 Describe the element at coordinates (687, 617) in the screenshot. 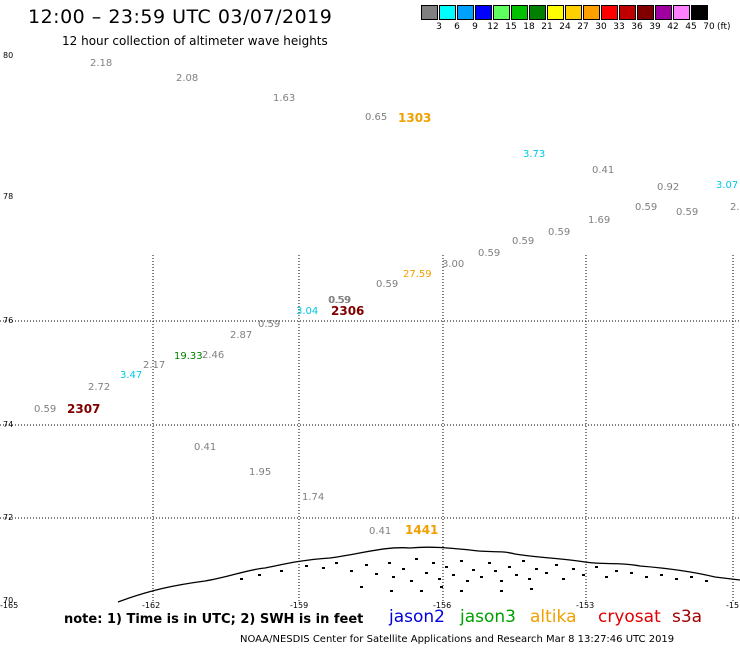

I see `legend-s3a: s3a` at that location.